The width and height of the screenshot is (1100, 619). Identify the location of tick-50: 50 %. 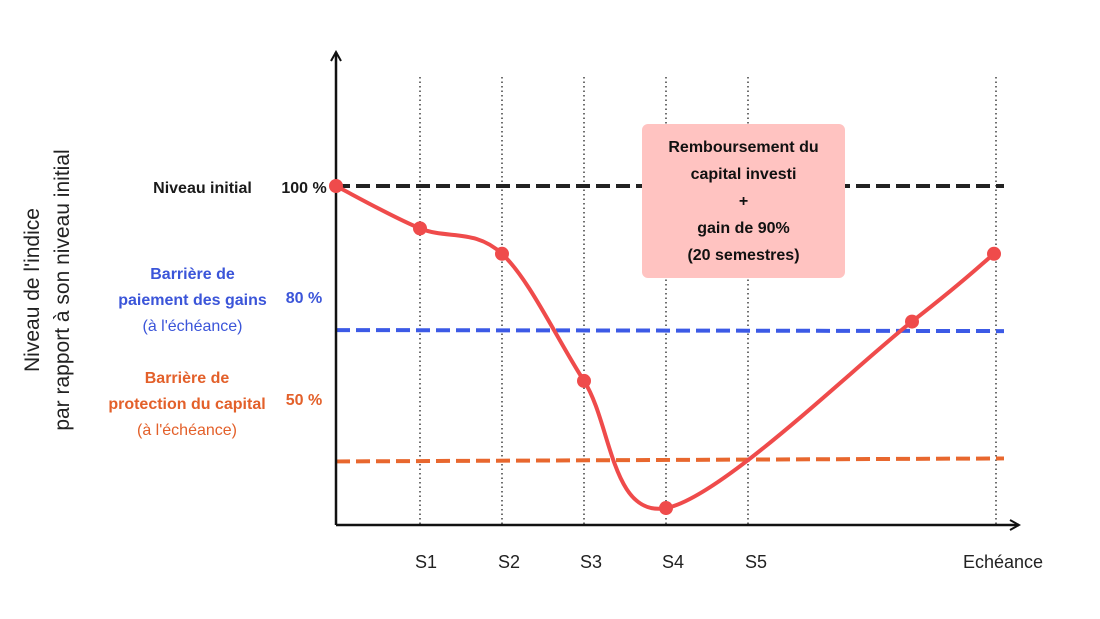
(304, 400).